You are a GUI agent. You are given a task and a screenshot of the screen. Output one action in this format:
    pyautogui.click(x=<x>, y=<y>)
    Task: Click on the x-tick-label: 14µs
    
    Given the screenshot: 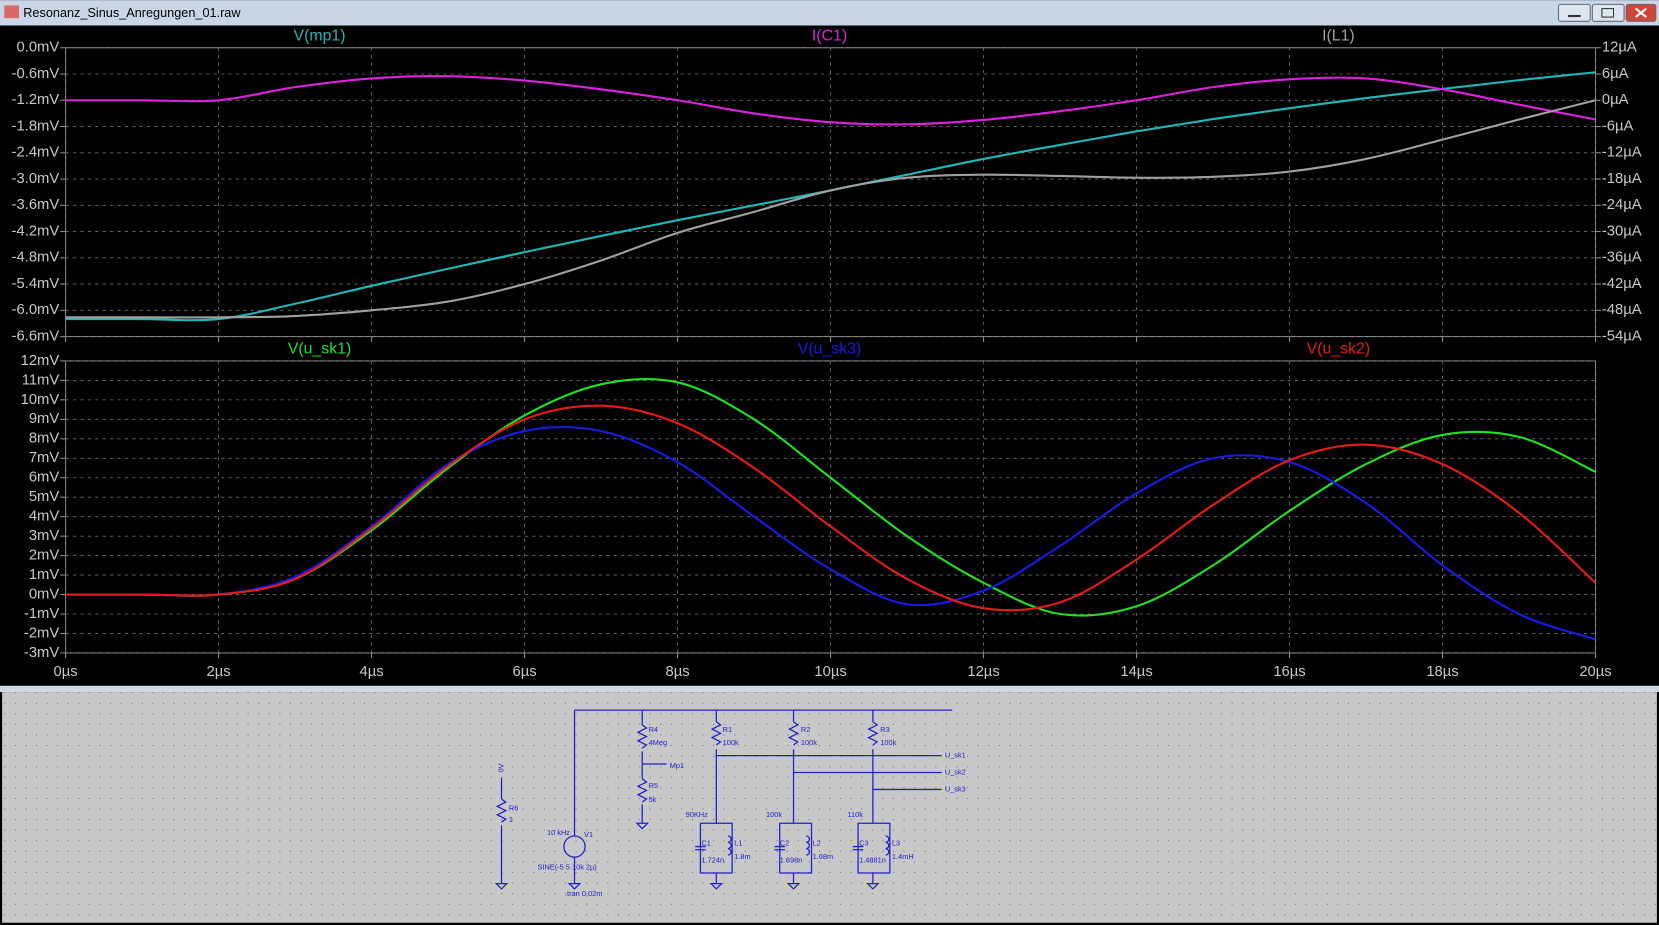 What is the action you would take?
    pyautogui.click(x=1136, y=672)
    